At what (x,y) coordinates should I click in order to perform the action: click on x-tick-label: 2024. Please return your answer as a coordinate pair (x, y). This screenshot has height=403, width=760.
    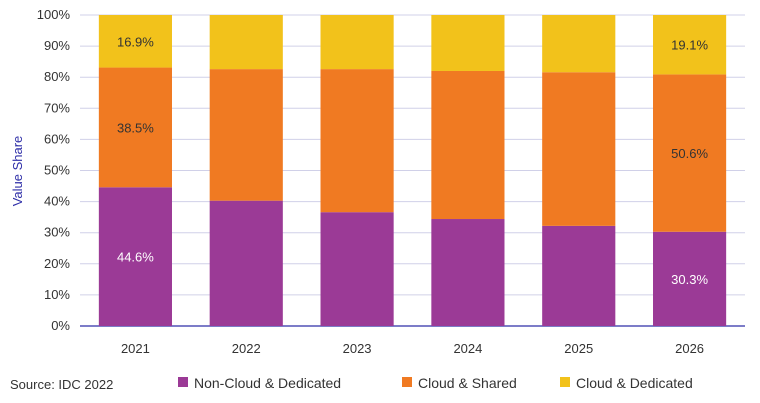
    Looking at the image, I should click on (467, 348).